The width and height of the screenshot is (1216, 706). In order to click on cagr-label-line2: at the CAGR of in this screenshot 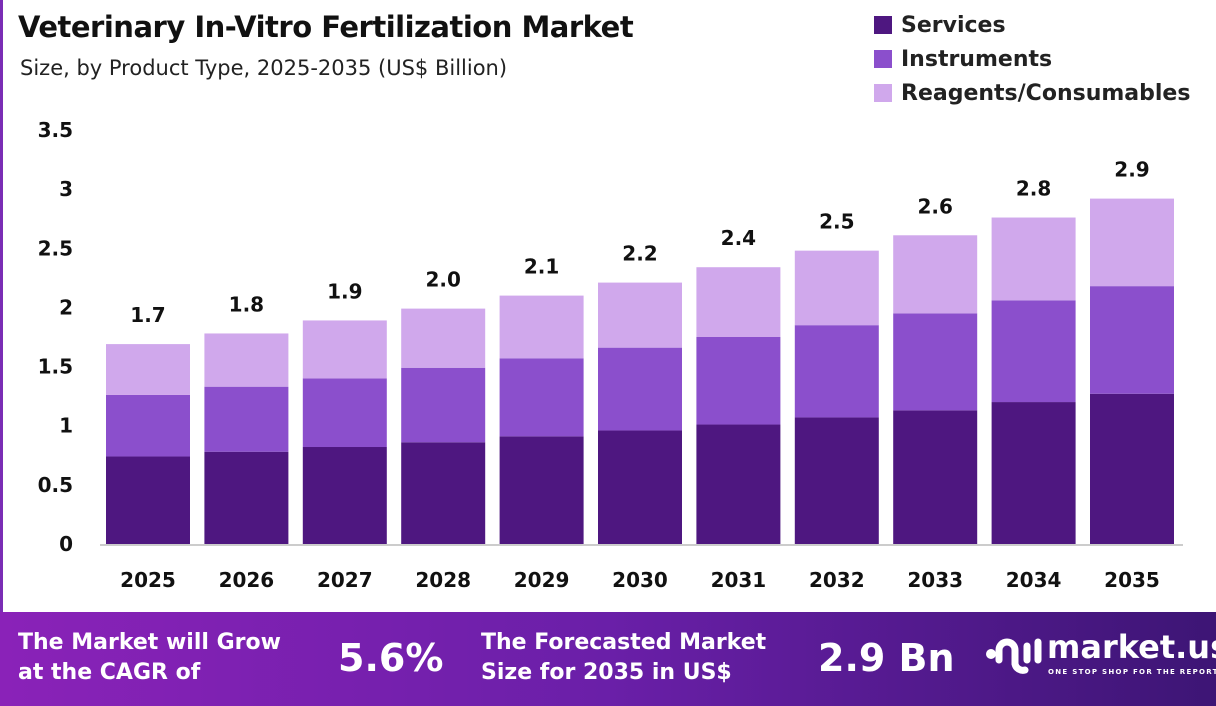, I will do `click(109, 672)`.